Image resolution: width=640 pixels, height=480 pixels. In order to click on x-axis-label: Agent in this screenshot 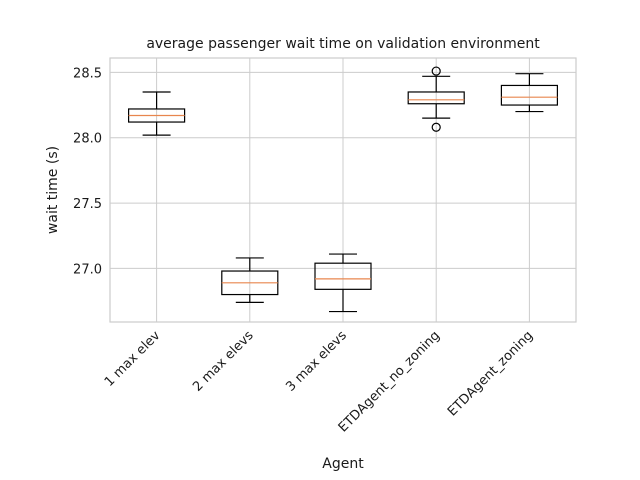, I will do `click(343, 464)`.